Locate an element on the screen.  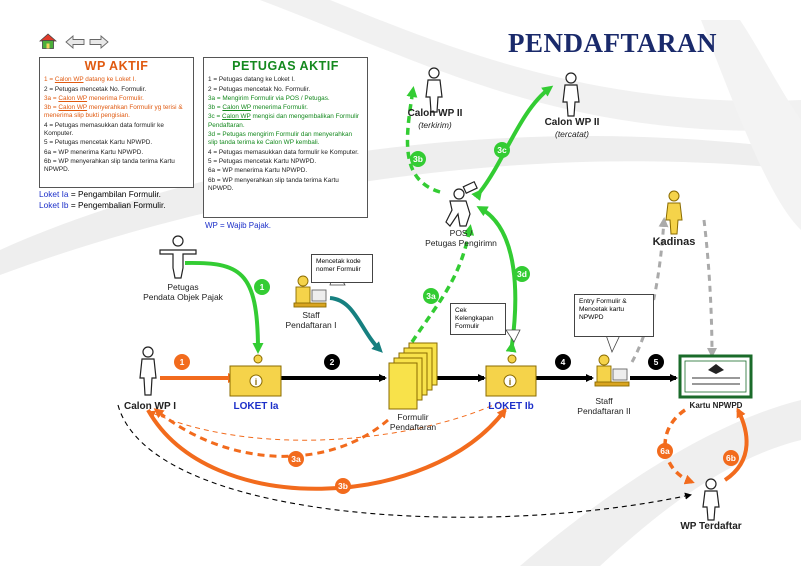
wp-aktif-heading: WP AKTIF is located at coordinates (116, 66).